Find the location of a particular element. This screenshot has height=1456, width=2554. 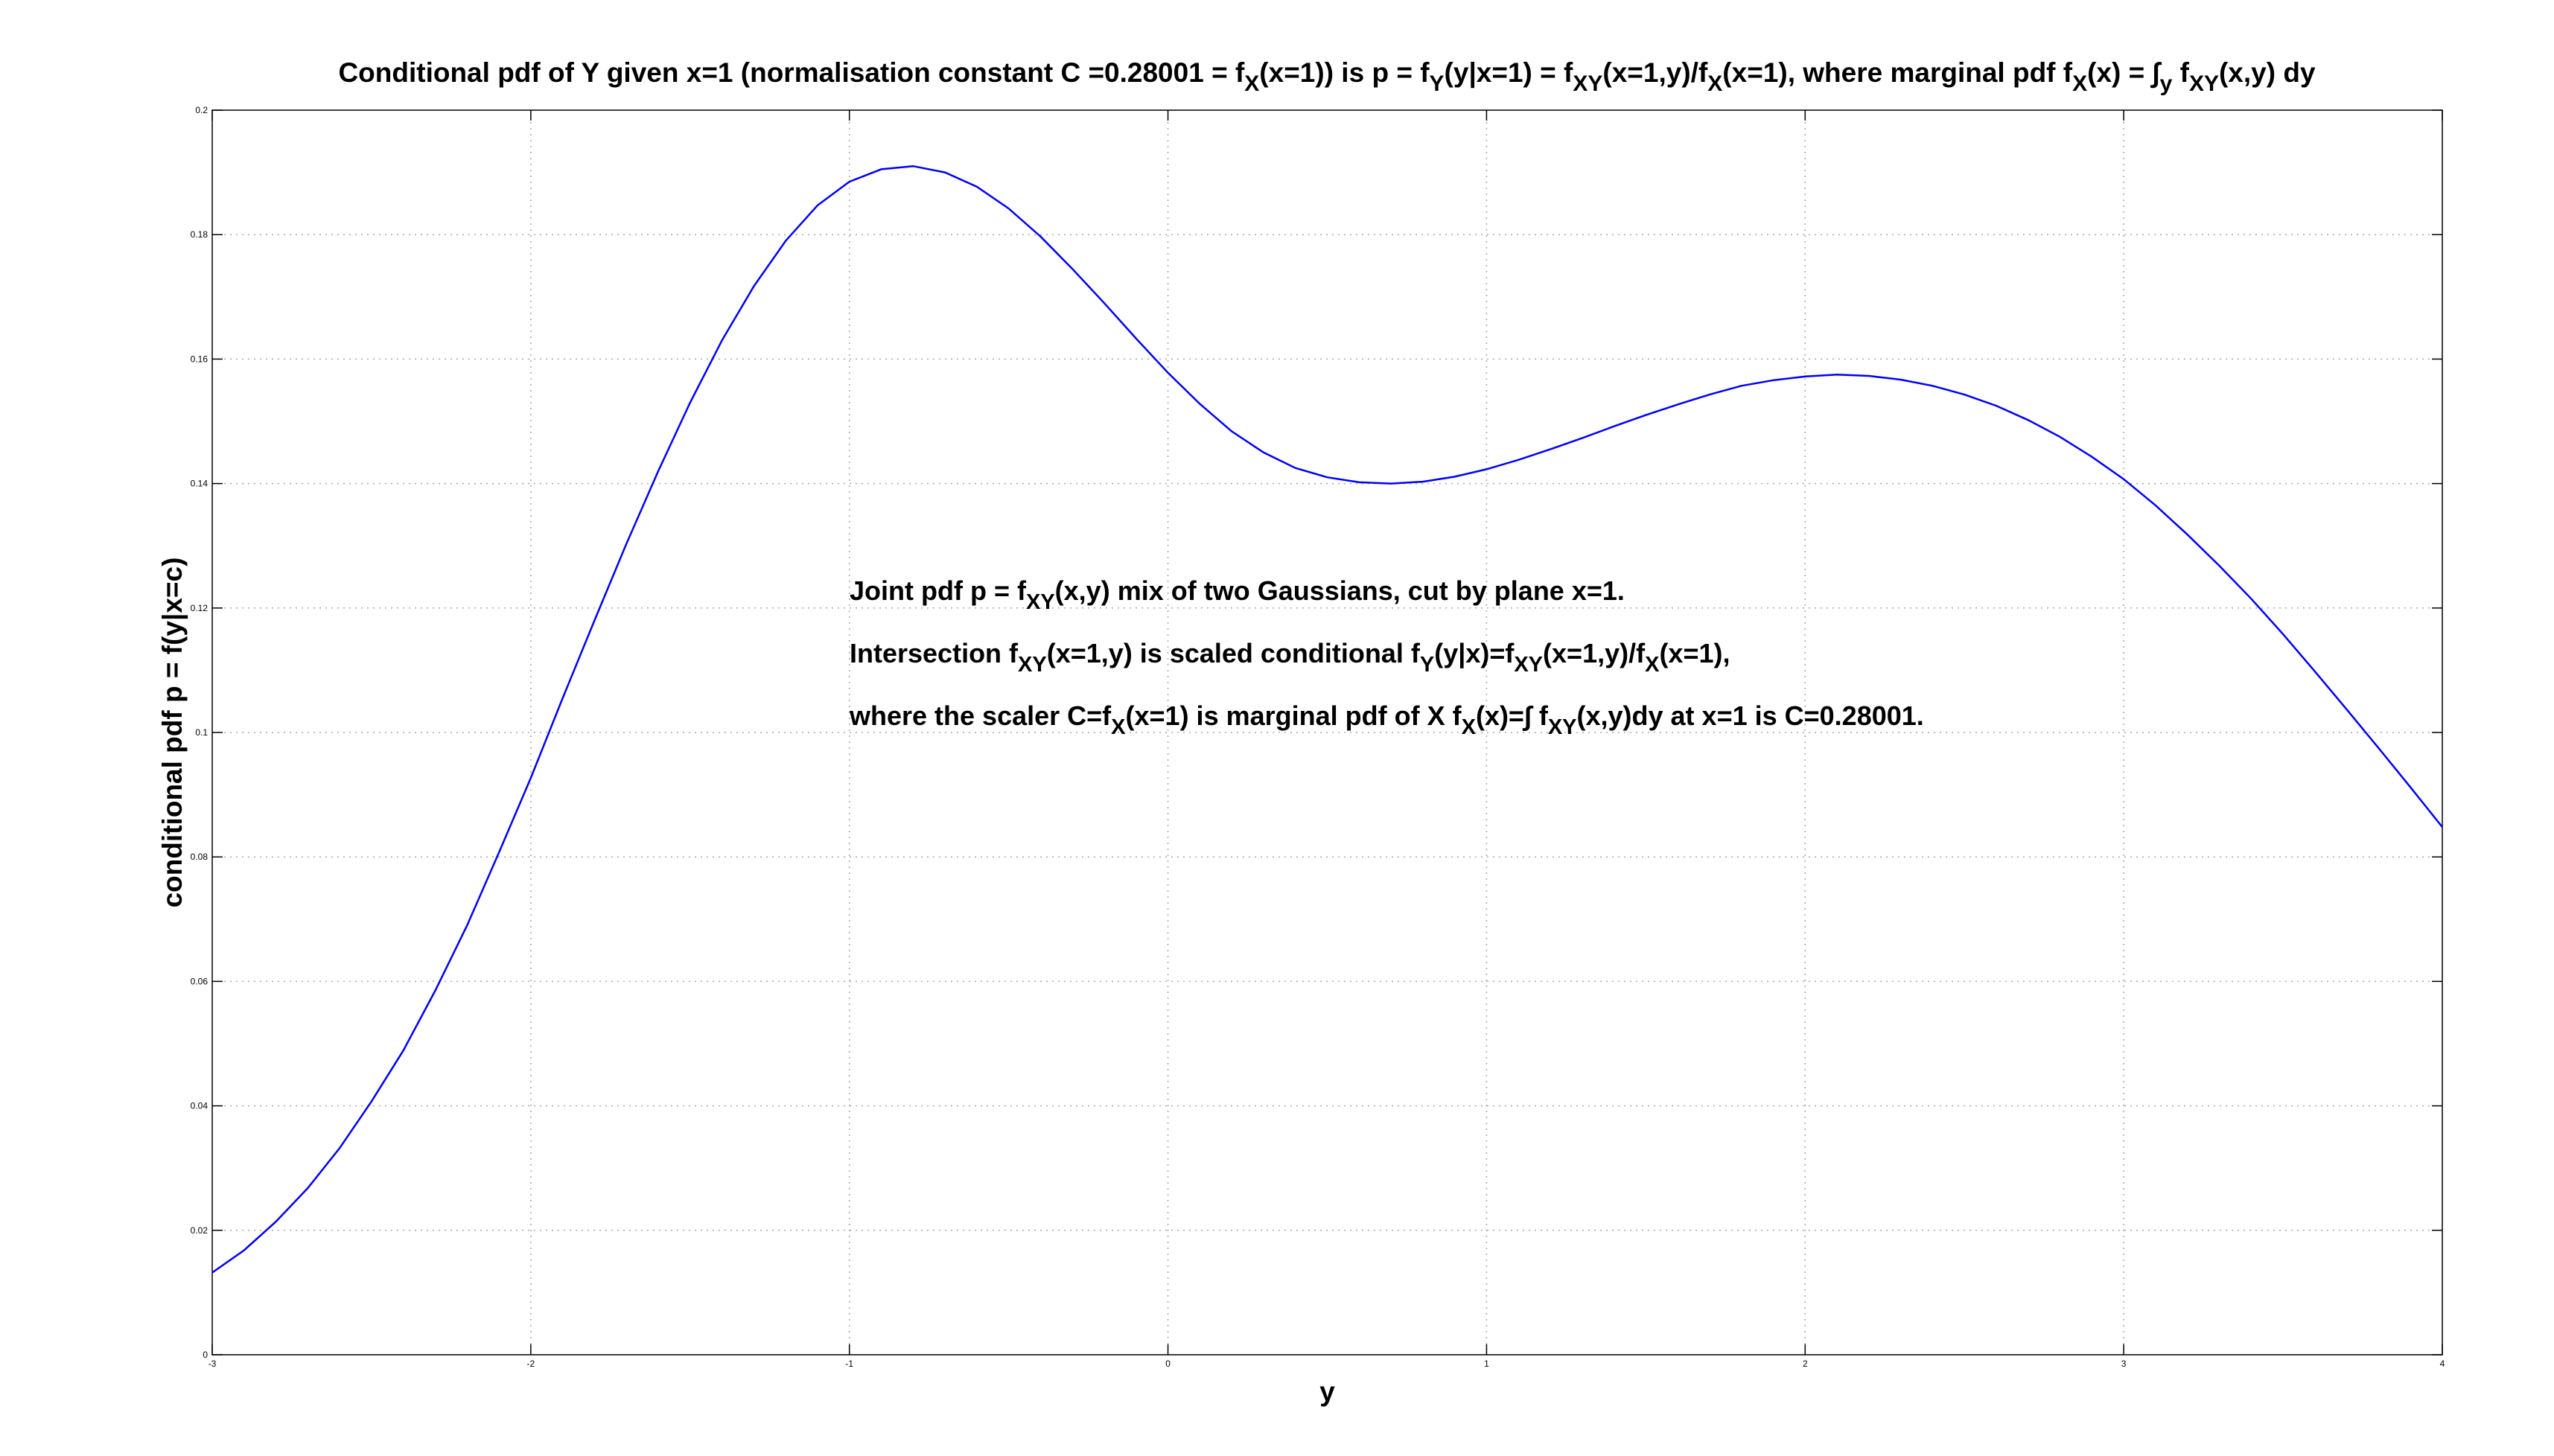

text-segment: (x=1)) is p = f is located at coordinates (1344, 72).